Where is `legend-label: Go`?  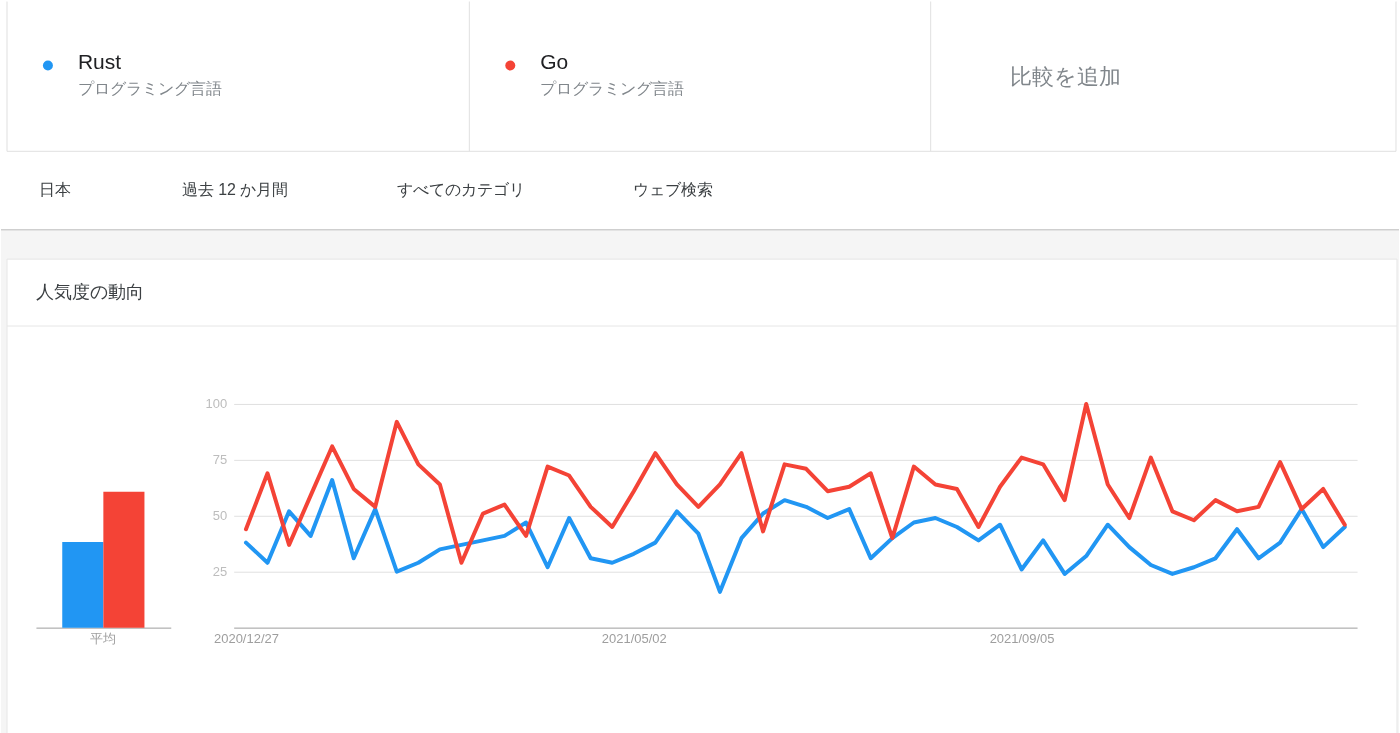
legend-label: Go is located at coordinates (554, 62).